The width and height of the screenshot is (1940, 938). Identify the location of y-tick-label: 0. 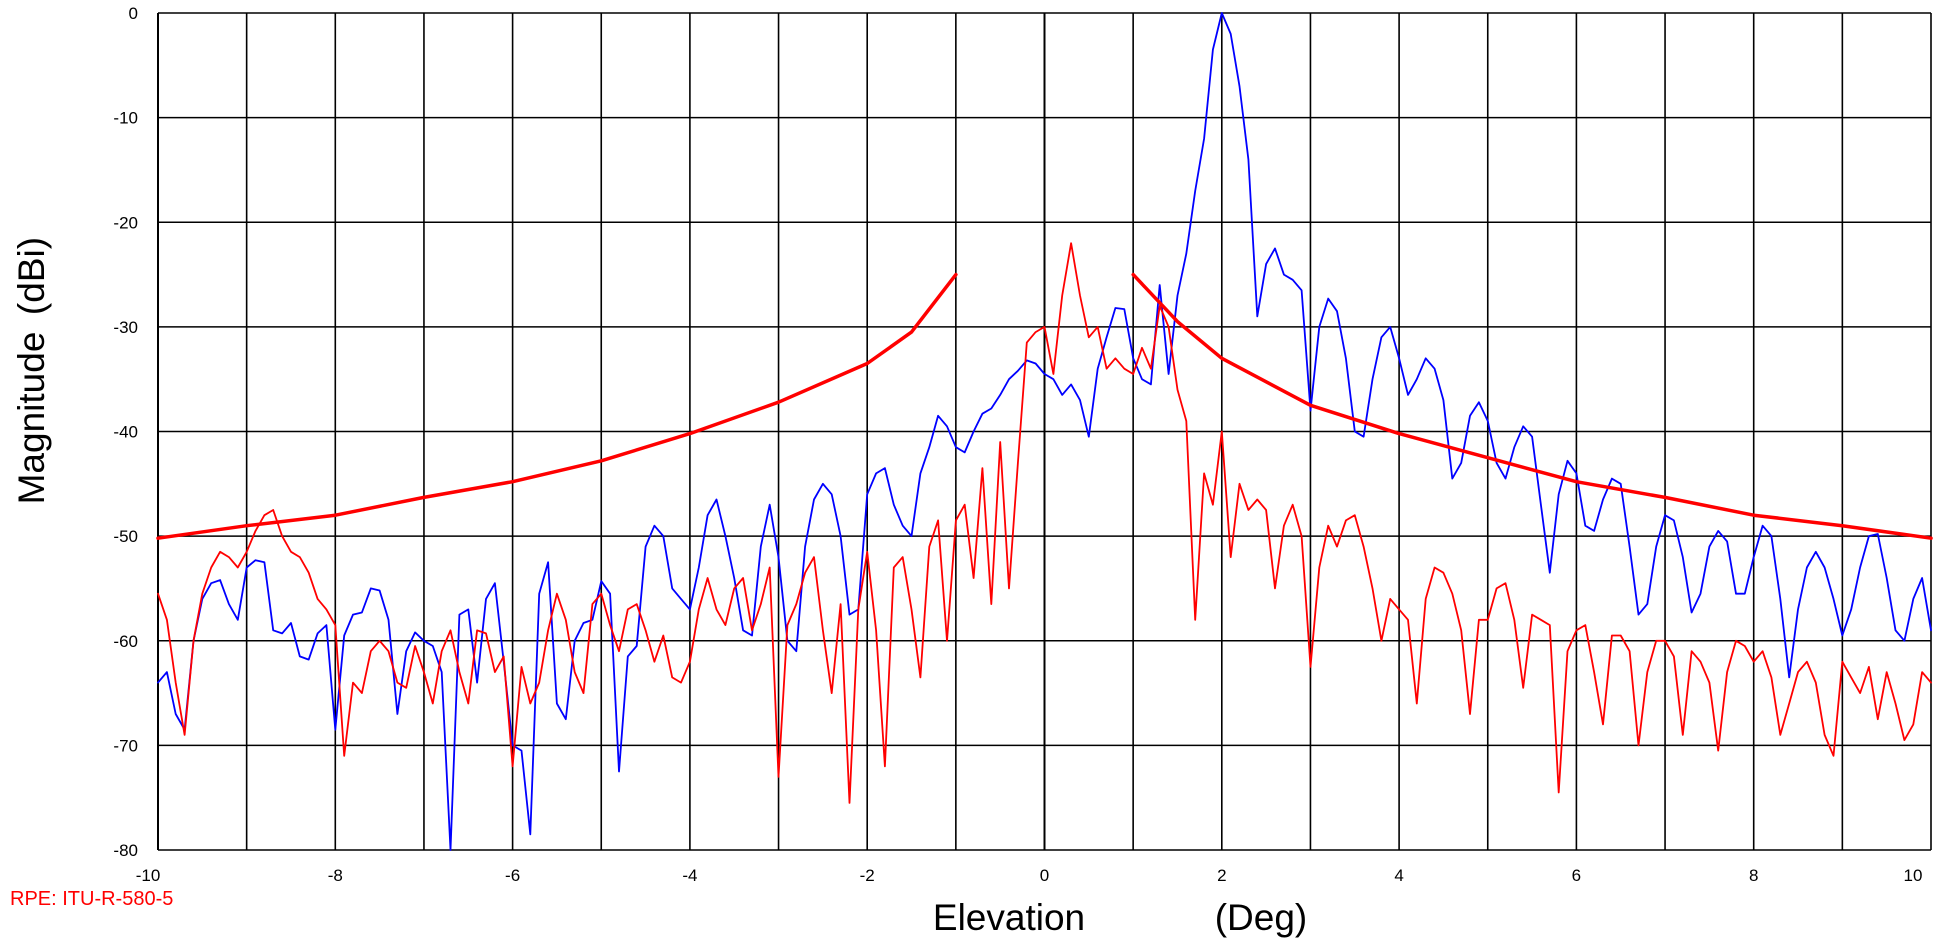
(133, 13).